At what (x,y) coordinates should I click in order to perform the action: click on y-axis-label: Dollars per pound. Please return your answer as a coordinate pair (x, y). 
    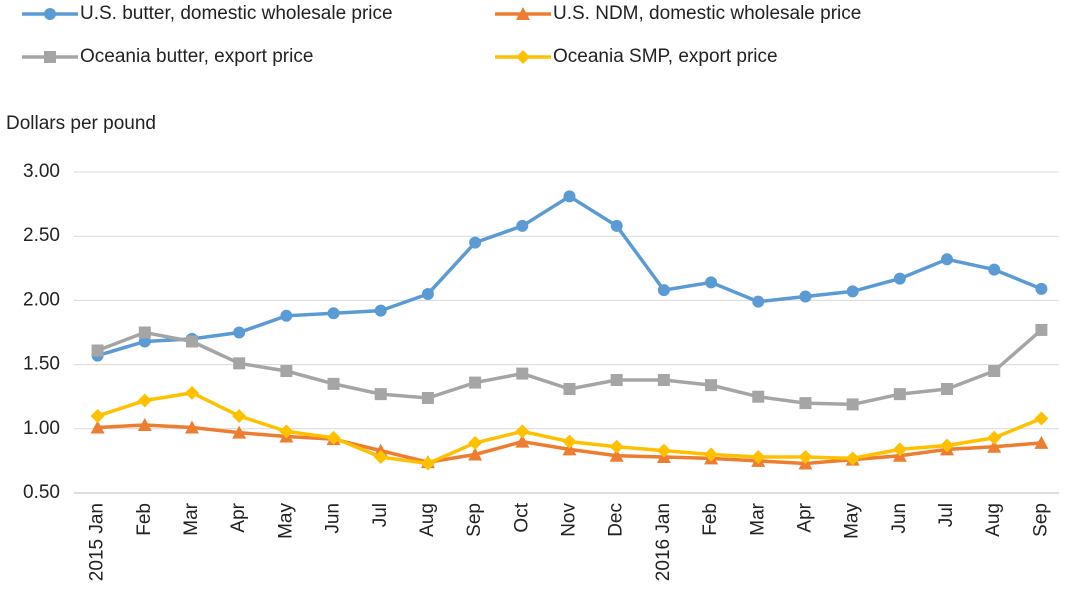
    Looking at the image, I should click on (81, 123).